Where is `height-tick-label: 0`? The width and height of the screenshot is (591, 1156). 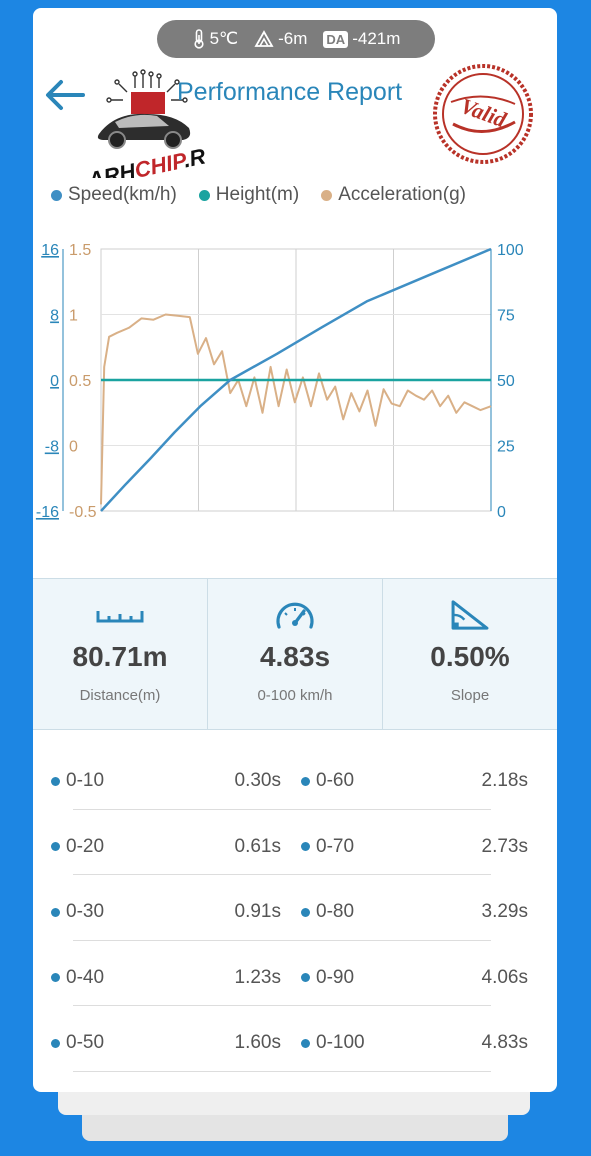 height-tick-label: 0 is located at coordinates (54, 381).